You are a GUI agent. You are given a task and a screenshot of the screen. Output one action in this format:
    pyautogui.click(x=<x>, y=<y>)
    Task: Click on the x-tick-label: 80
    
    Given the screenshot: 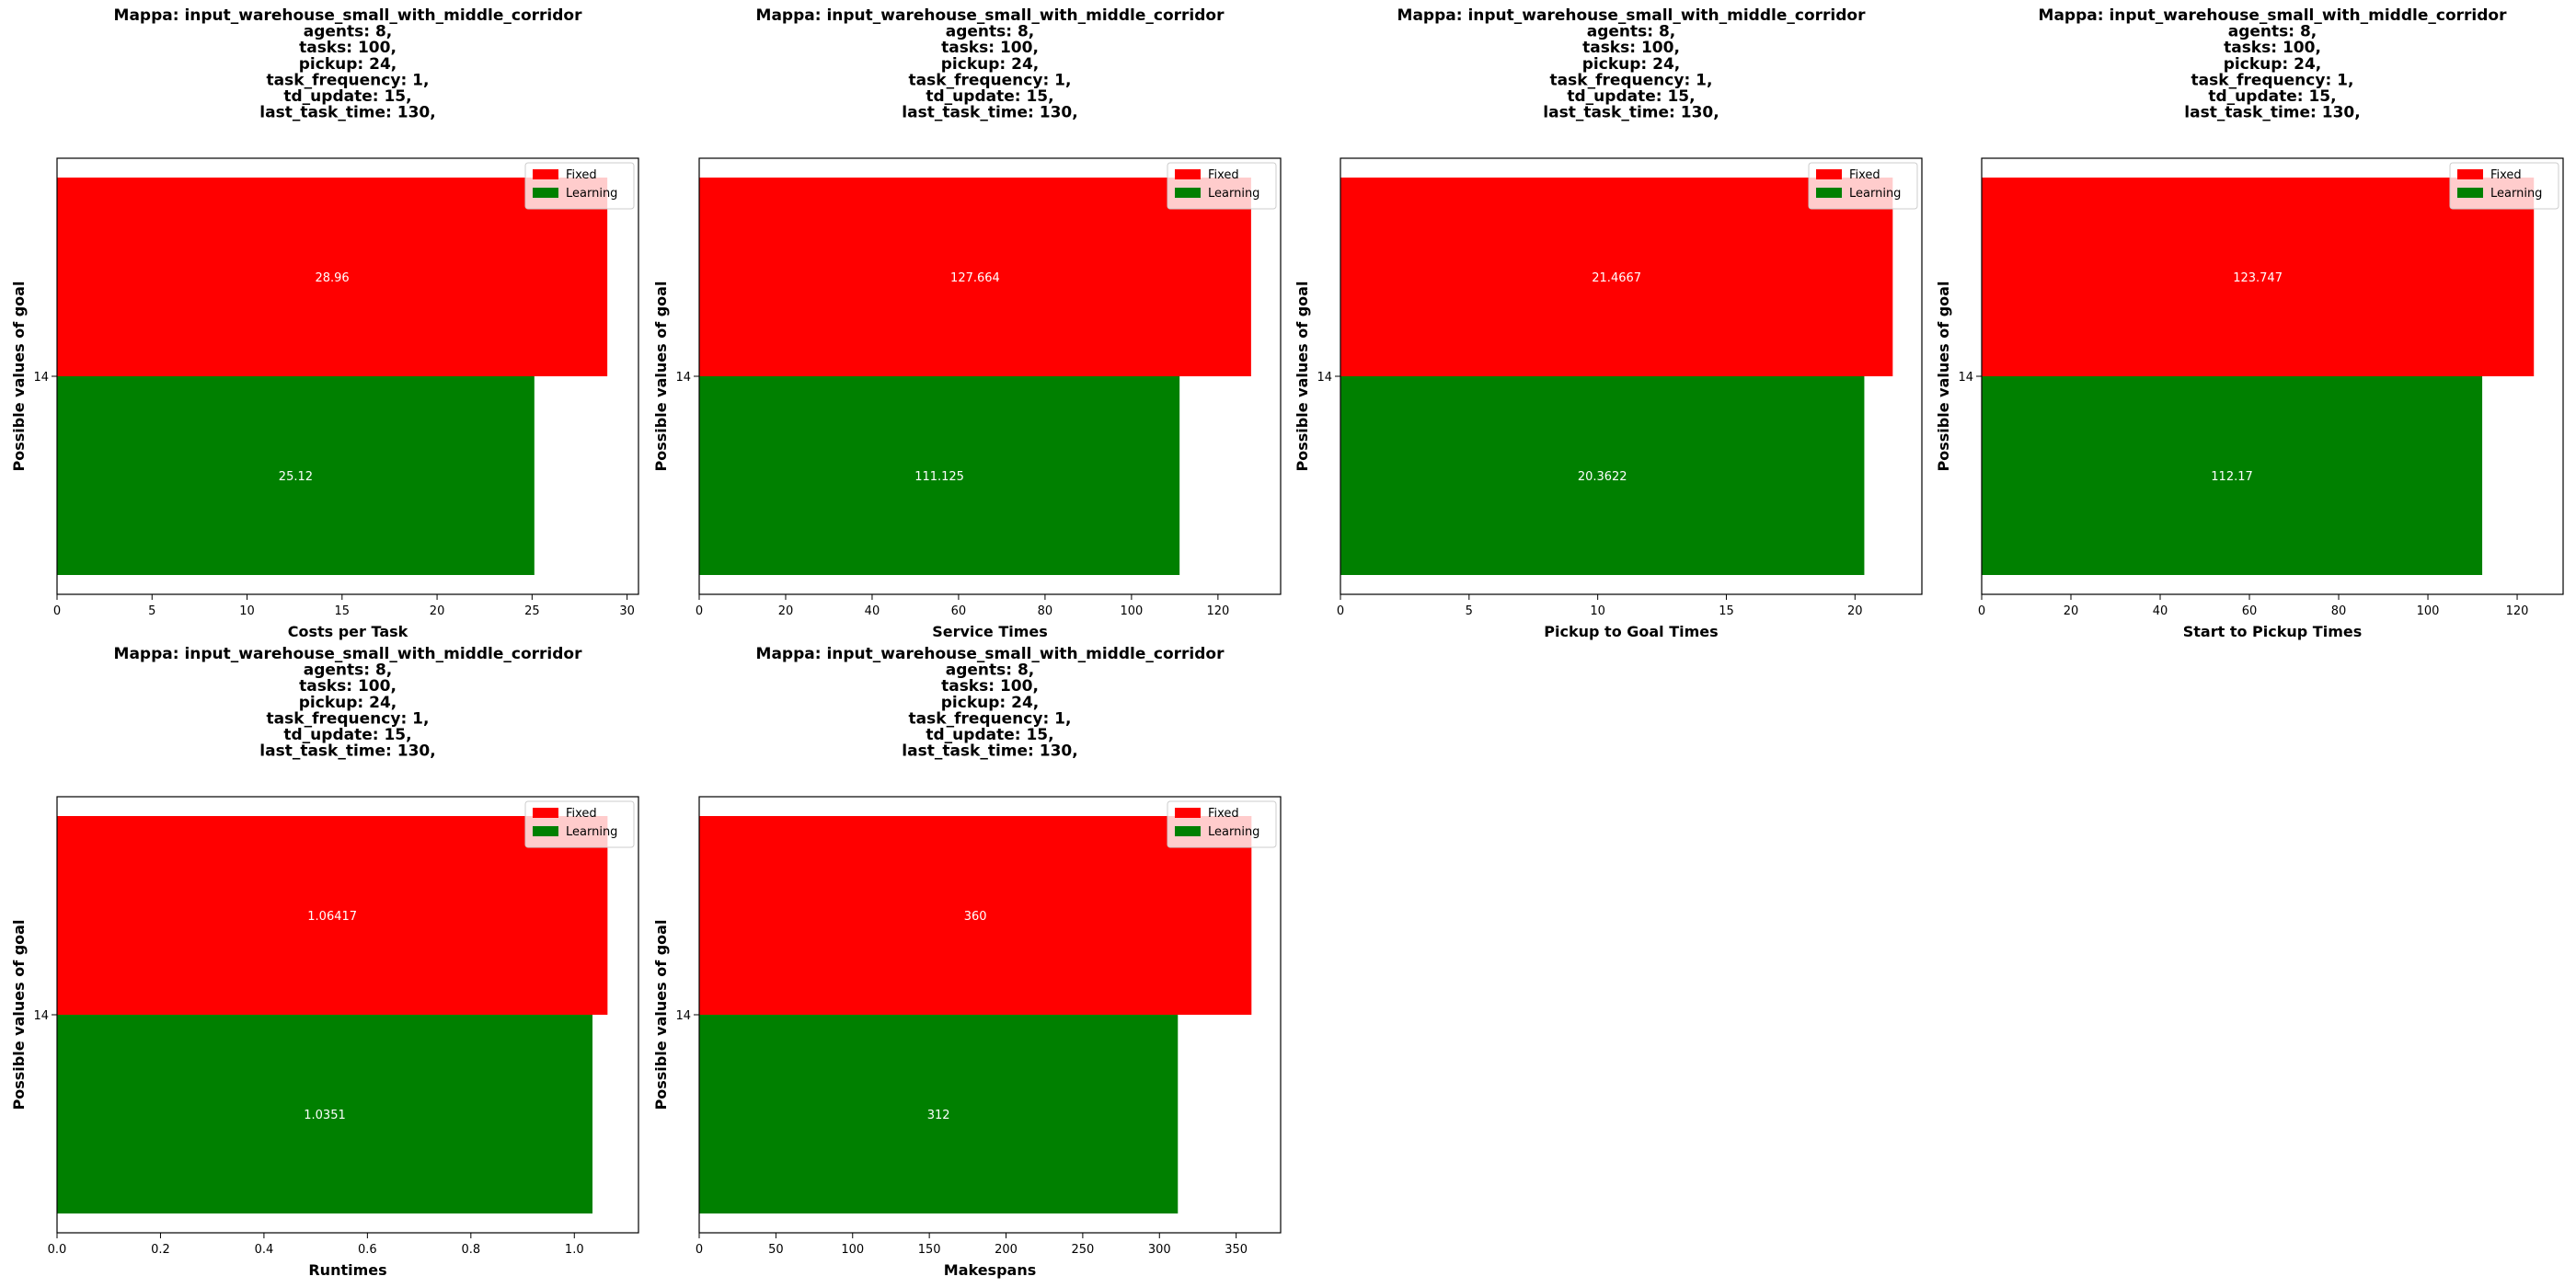 What is the action you would take?
    pyautogui.click(x=1045, y=611)
    